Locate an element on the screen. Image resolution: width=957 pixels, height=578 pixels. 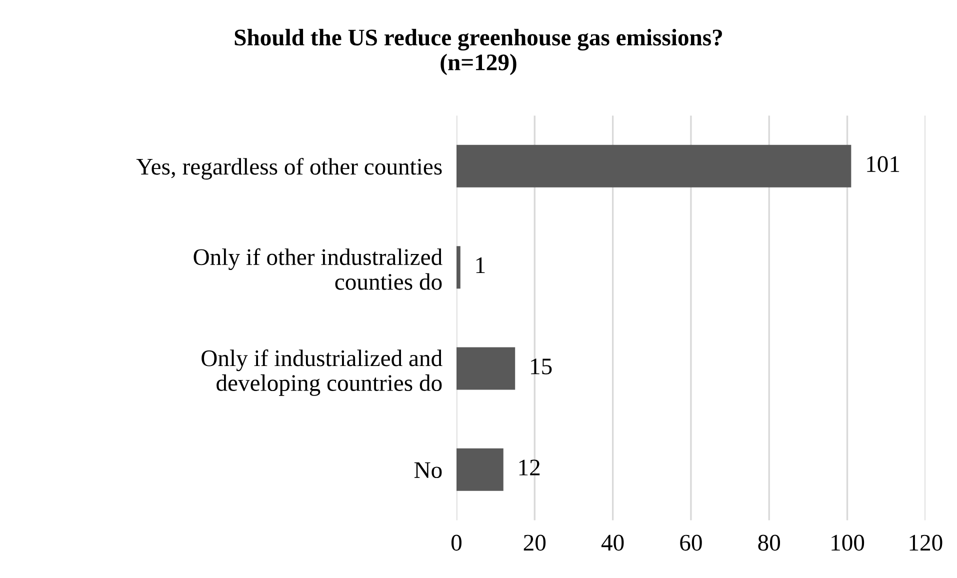
y-tick-label: Only if industrialized and developing countries do is located at coordinates (322, 372).